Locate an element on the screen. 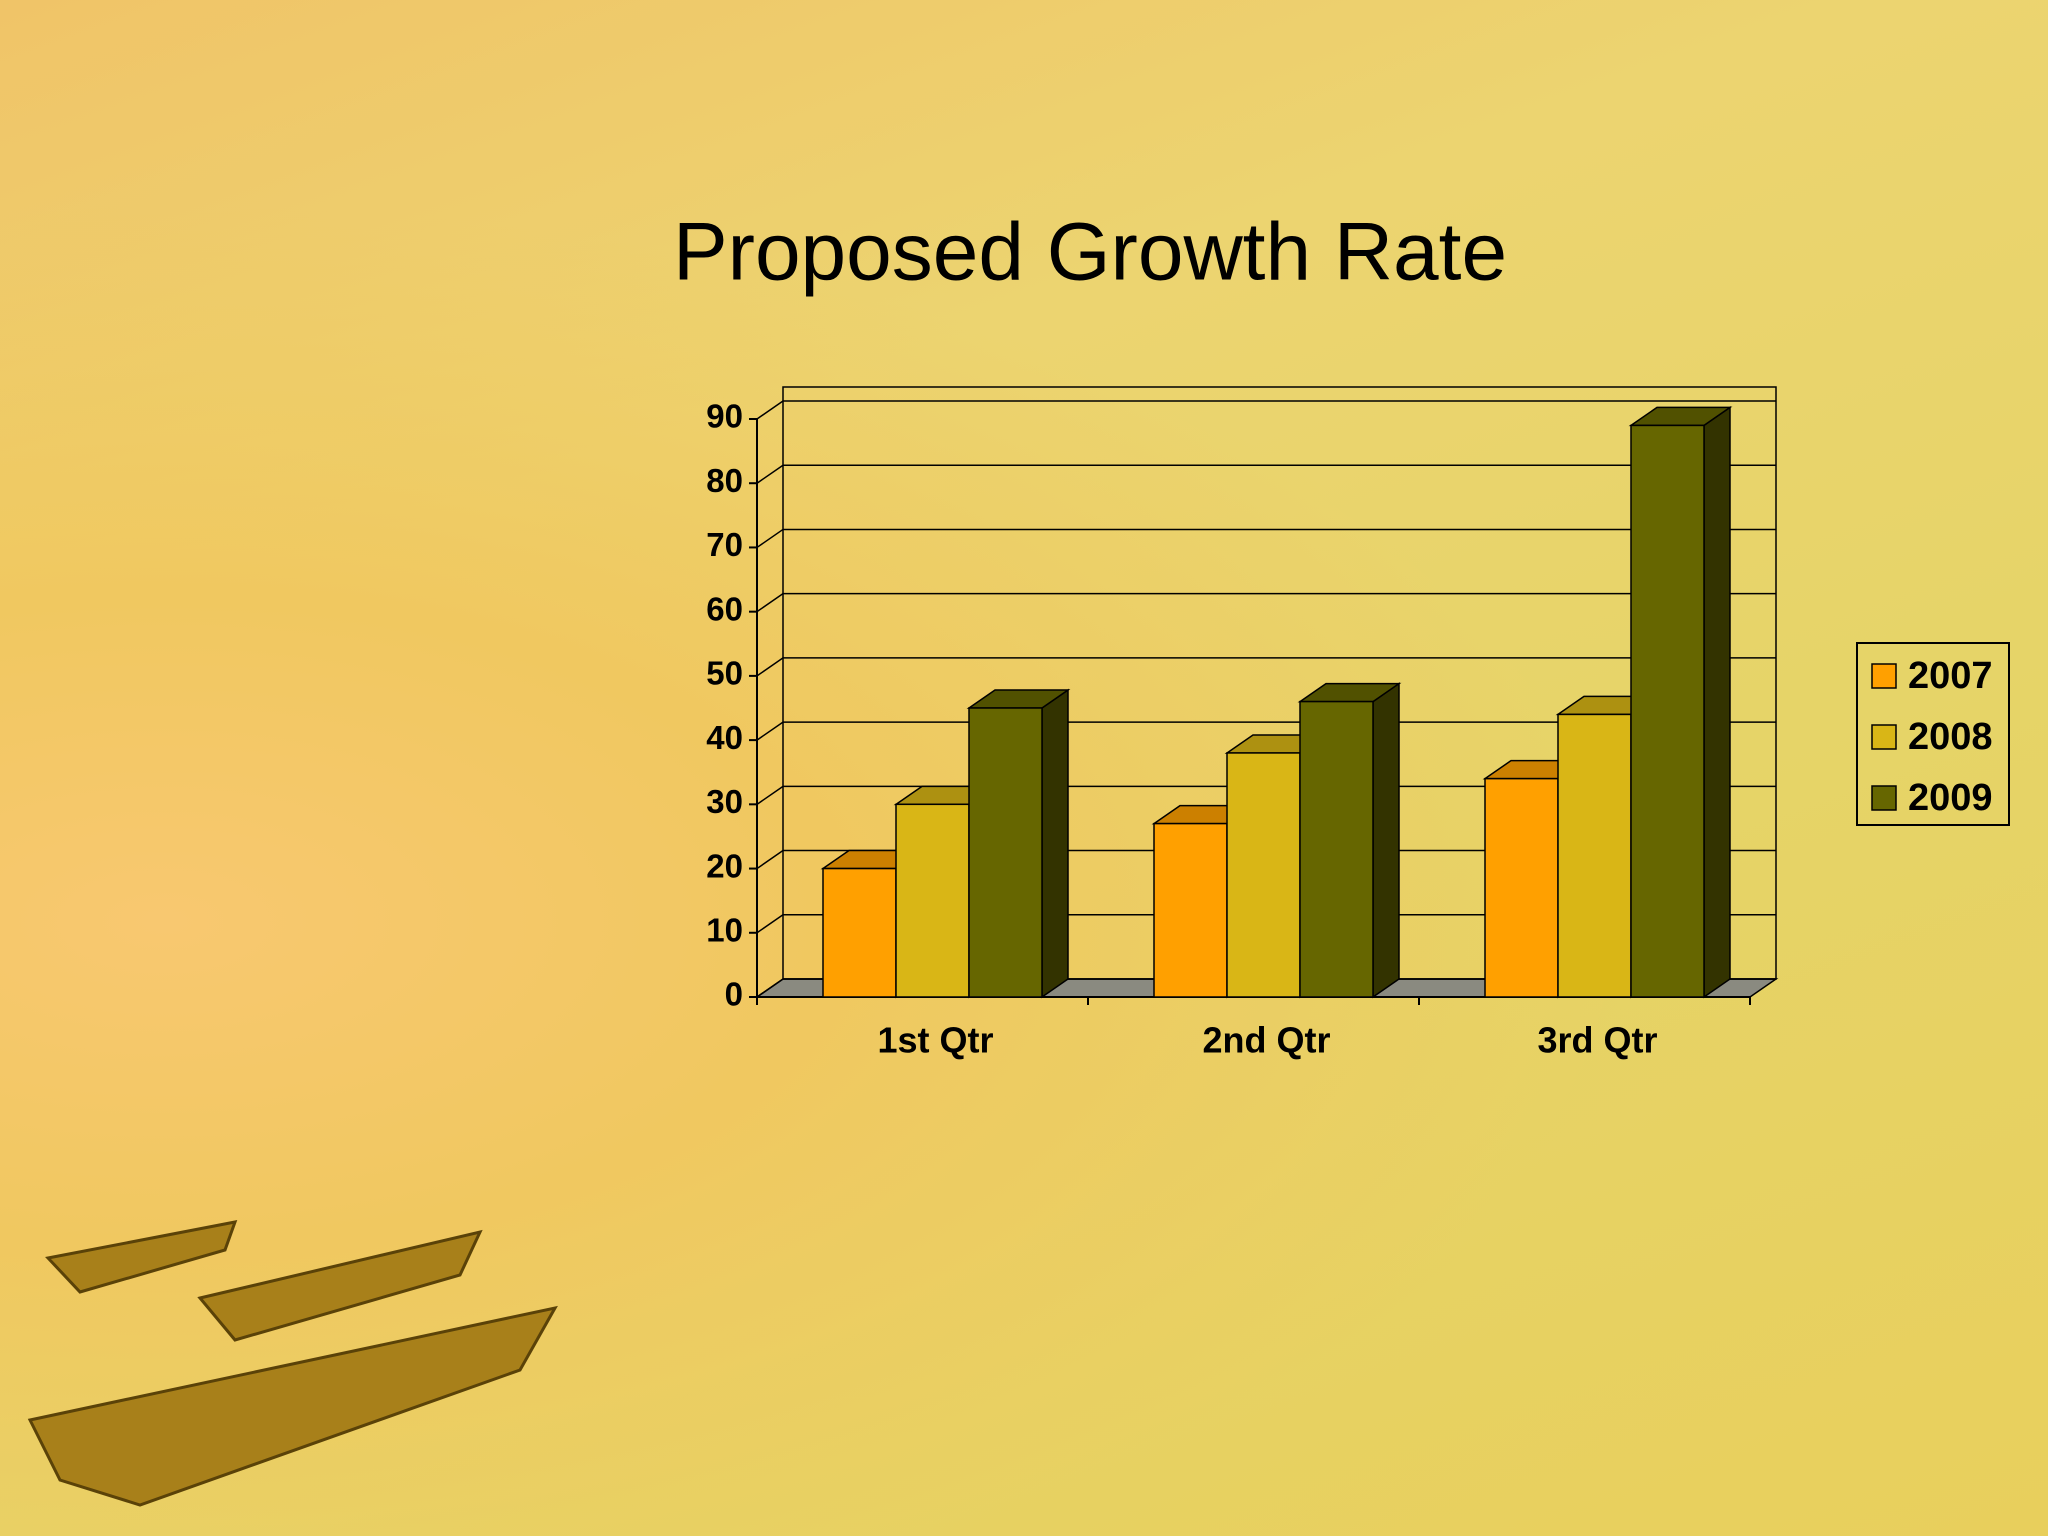 The image size is (2048, 1536). legend-label: 2007 is located at coordinates (1950, 676).